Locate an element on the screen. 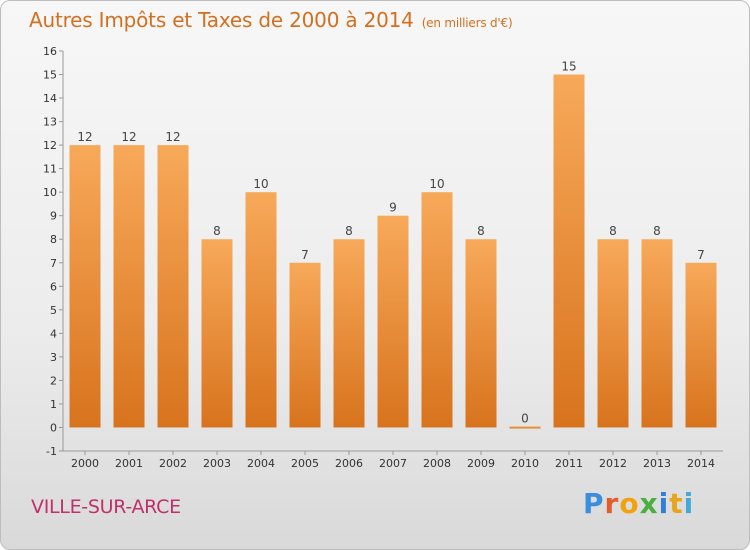 Image resolution: width=750 pixels, height=550 pixels. x-tick-label: 2009 is located at coordinates (481, 463).